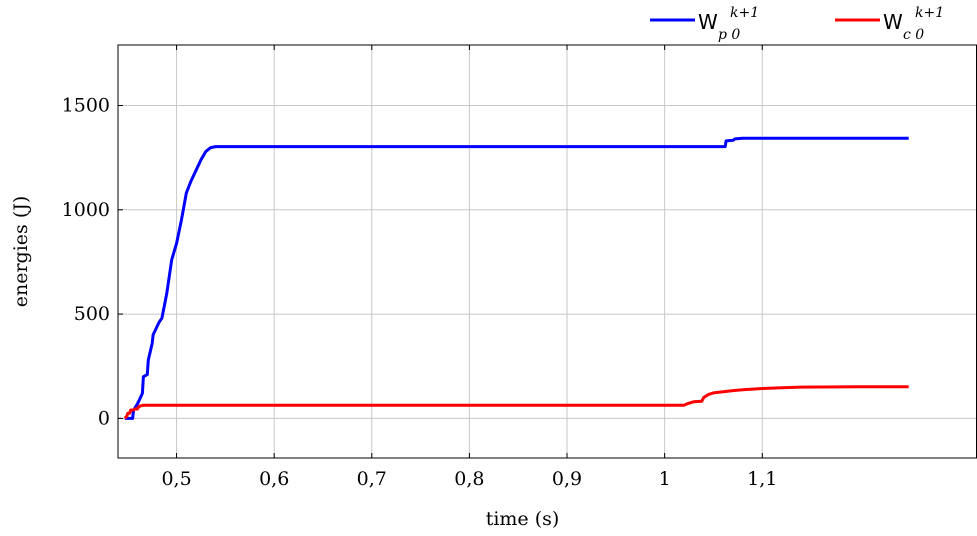 The width and height of the screenshot is (977, 536). What do you see at coordinates (523, 519) in the screenshot?
I see `x-axis-label: time (s)` at bounding box center [523, 519].